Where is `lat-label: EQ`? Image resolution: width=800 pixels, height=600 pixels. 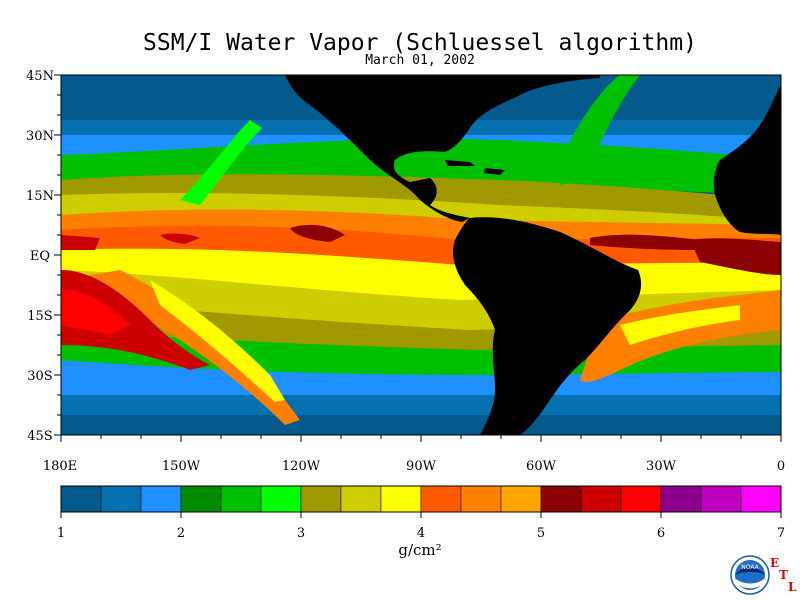
lat-label: EQ is located at coordinates (40, 256).